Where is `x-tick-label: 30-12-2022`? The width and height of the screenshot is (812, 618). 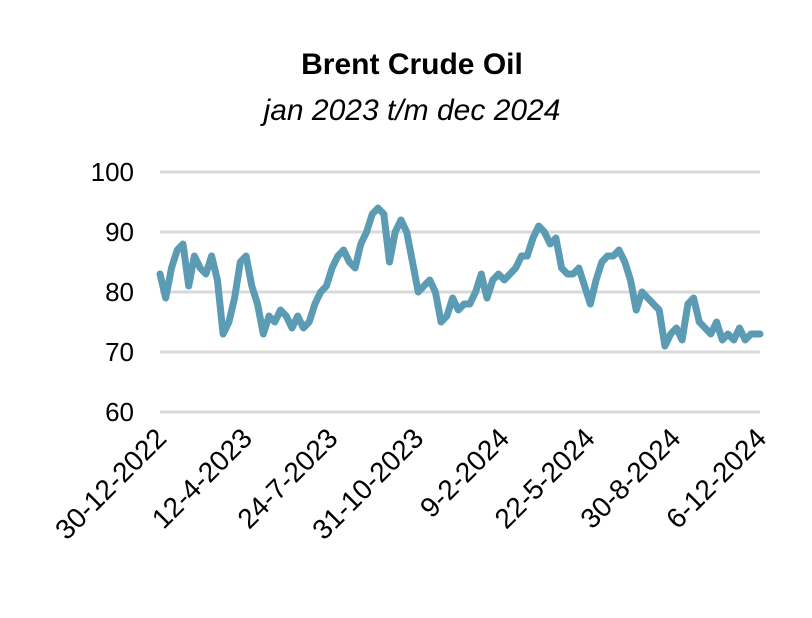
x-tick-label: 30-12-2022 is located at coordinates (110, 483).